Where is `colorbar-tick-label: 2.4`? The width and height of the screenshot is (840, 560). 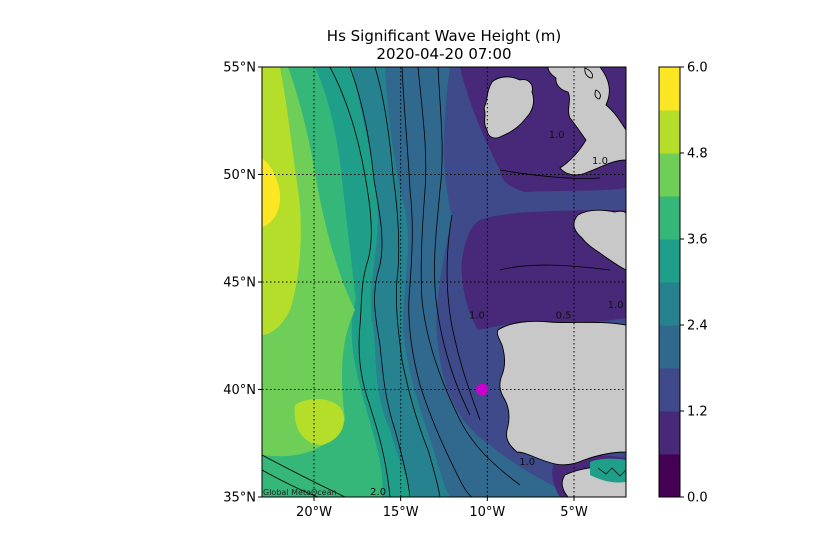
colorbar-tick-label: 2.4 is located at coordinates (697, 326).